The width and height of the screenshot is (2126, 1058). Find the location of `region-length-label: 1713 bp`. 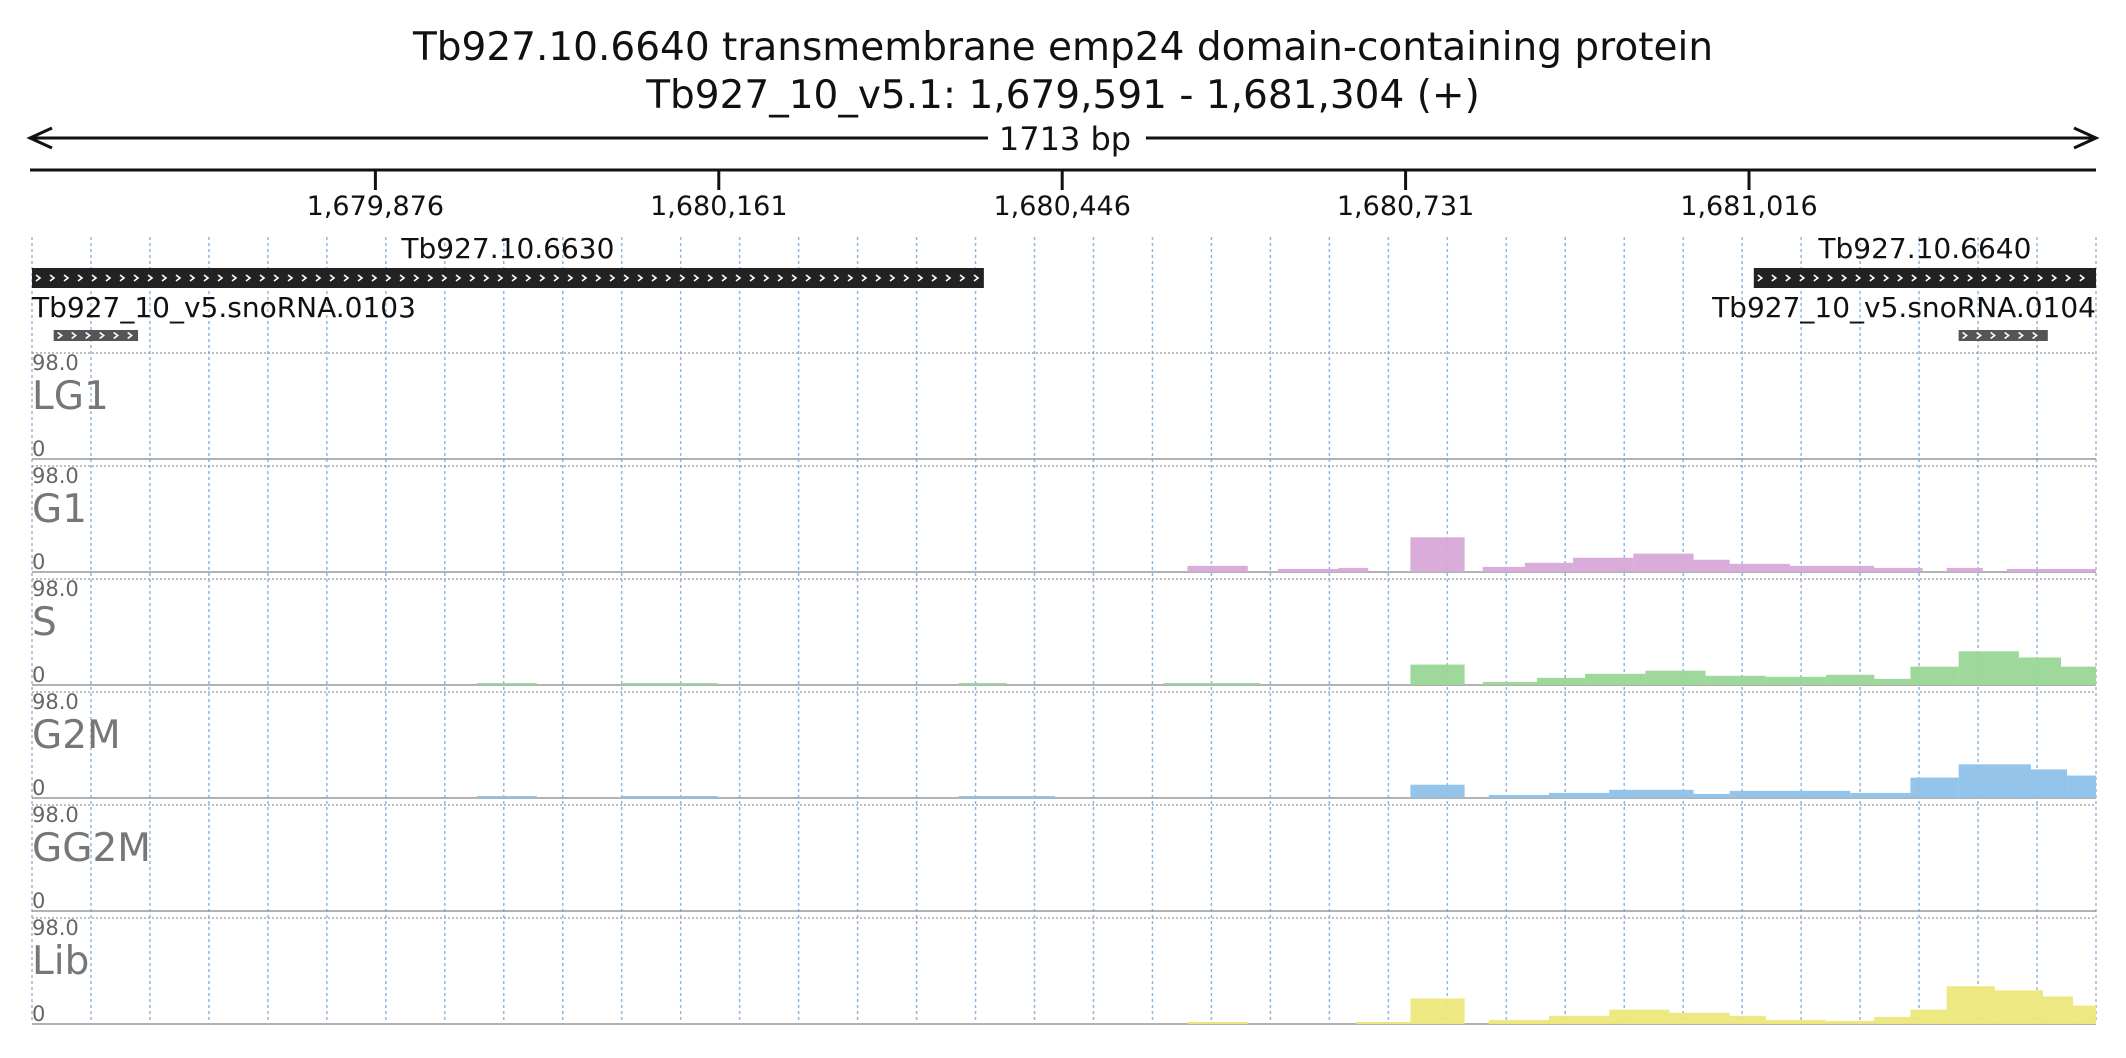

region-length-label: 1713 bp is located at coordinates (1065, 139).